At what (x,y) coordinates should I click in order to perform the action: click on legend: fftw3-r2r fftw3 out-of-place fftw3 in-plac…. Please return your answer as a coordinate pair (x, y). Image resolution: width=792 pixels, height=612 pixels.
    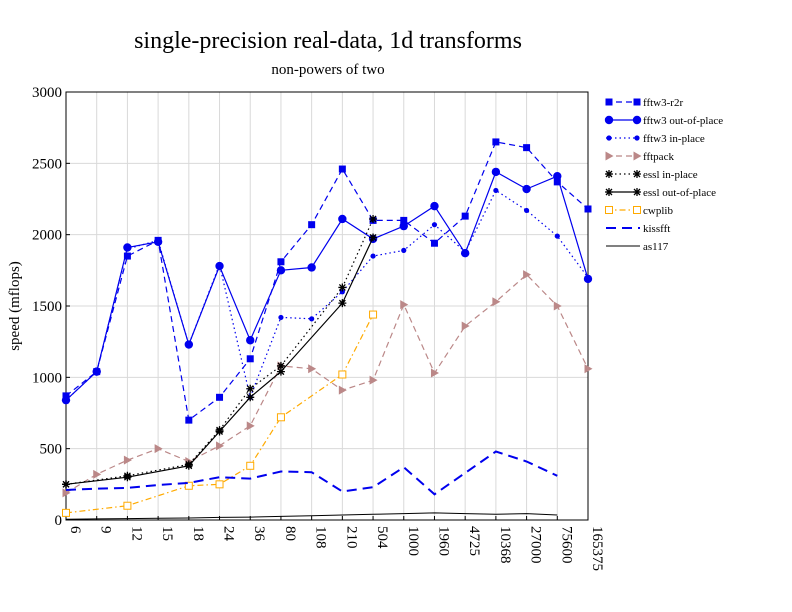
    Looking at the image, I should click on (663, 175).